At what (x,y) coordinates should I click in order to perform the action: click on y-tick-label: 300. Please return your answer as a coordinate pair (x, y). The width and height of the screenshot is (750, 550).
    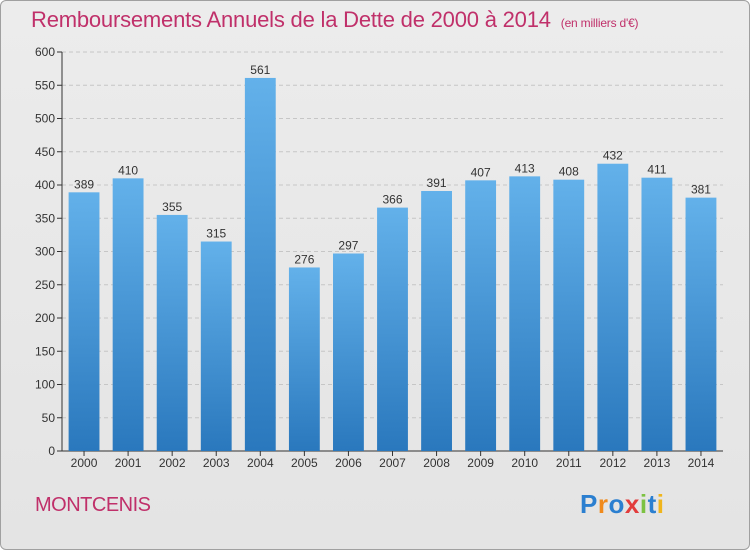
    Looking at the image, I should click on (45, 252).